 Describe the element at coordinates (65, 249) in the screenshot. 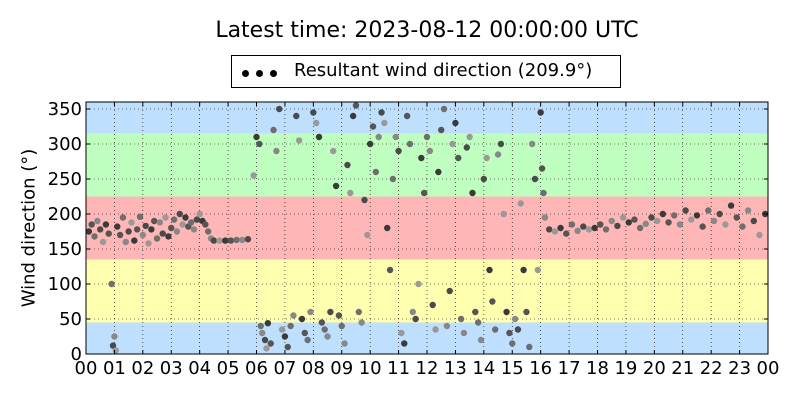

I see `y-tick-label: 150` at that location.